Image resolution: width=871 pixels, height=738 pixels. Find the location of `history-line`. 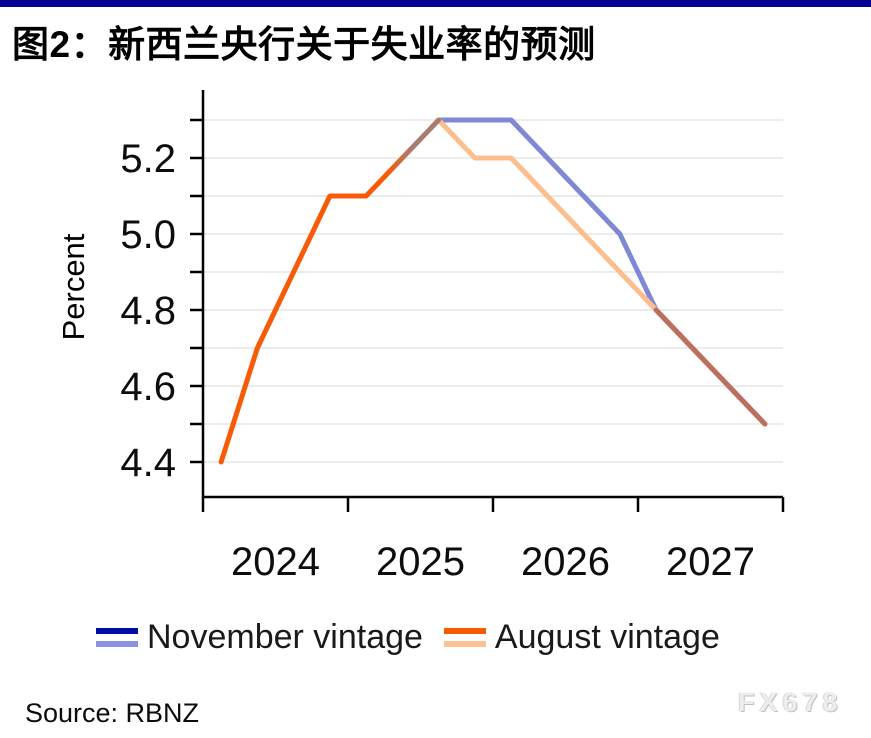

history-line is located at coordinates (330, 291).